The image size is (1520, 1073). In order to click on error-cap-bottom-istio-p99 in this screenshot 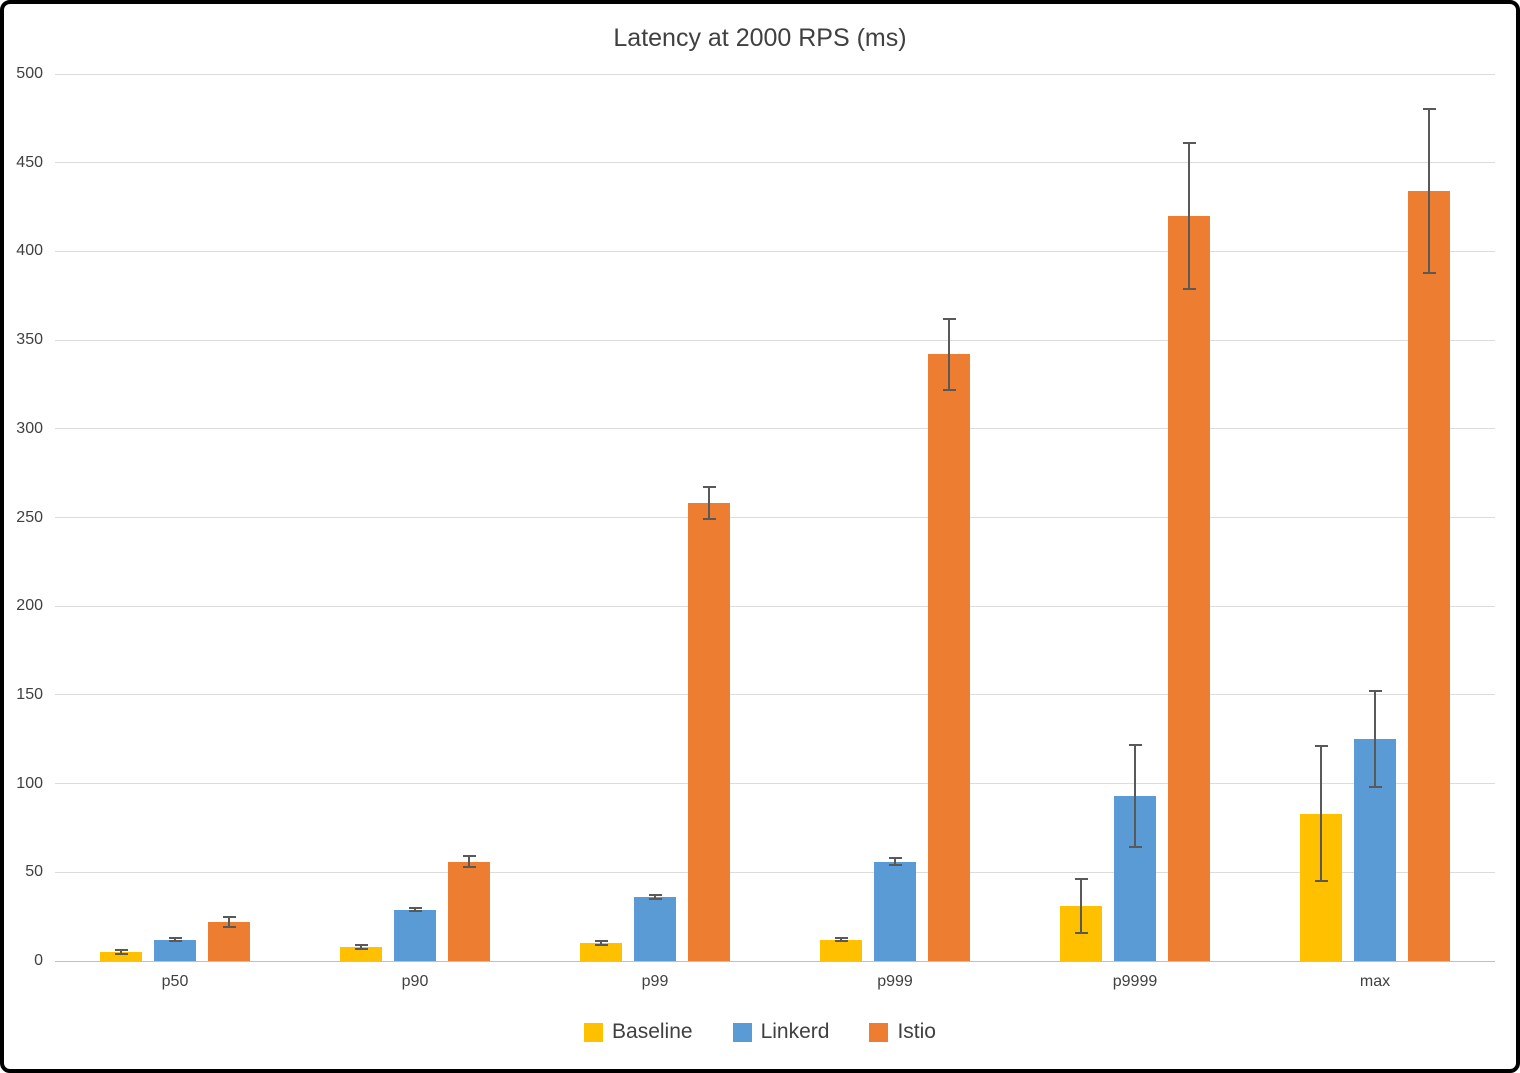, I will do `click(709, 519)`.